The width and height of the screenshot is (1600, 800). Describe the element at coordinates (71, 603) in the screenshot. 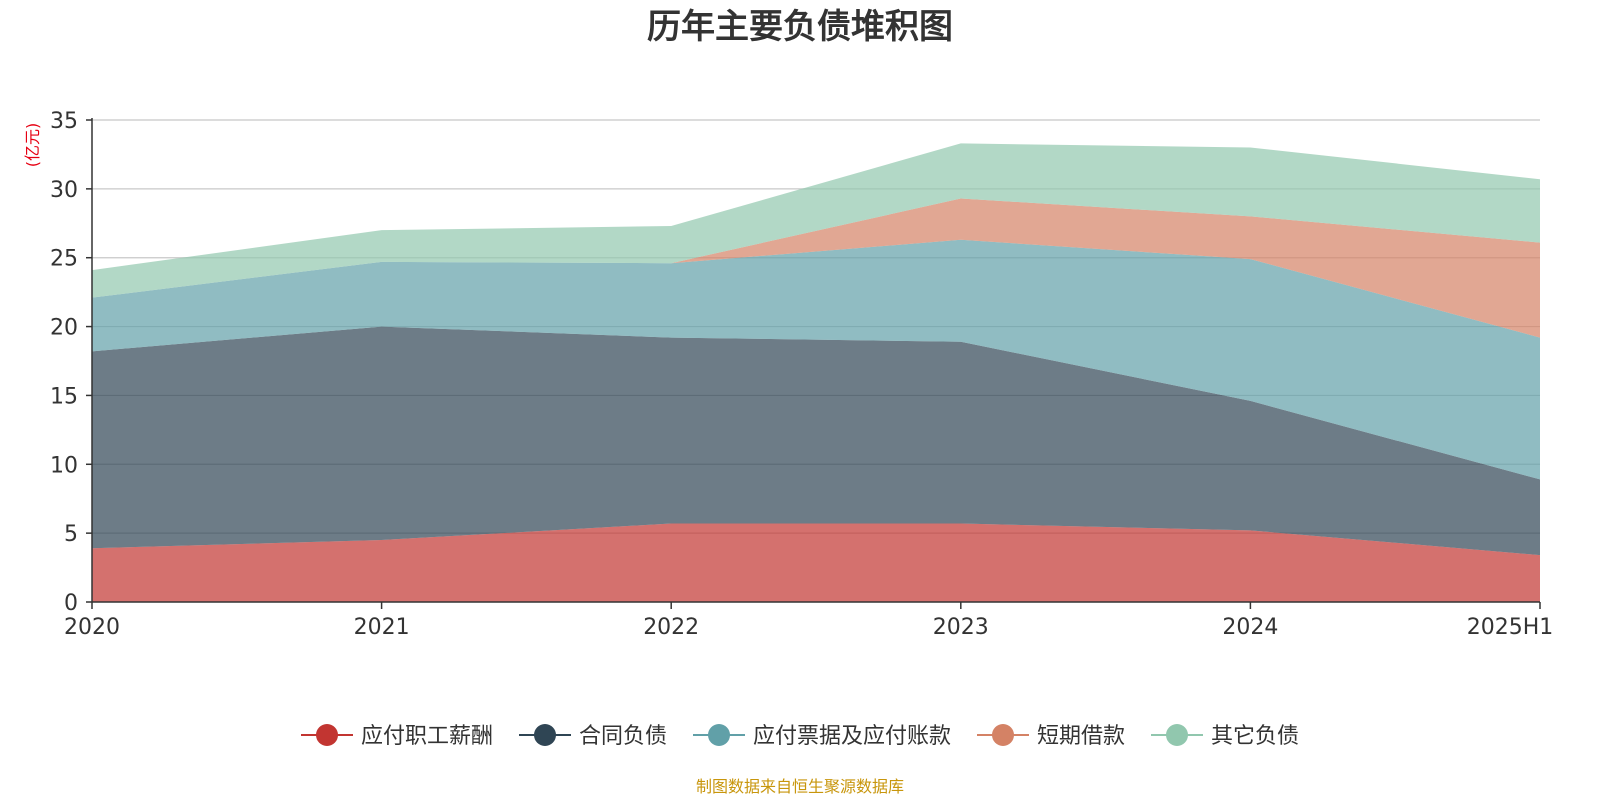

I see `y-tick-label: 0` at that location.